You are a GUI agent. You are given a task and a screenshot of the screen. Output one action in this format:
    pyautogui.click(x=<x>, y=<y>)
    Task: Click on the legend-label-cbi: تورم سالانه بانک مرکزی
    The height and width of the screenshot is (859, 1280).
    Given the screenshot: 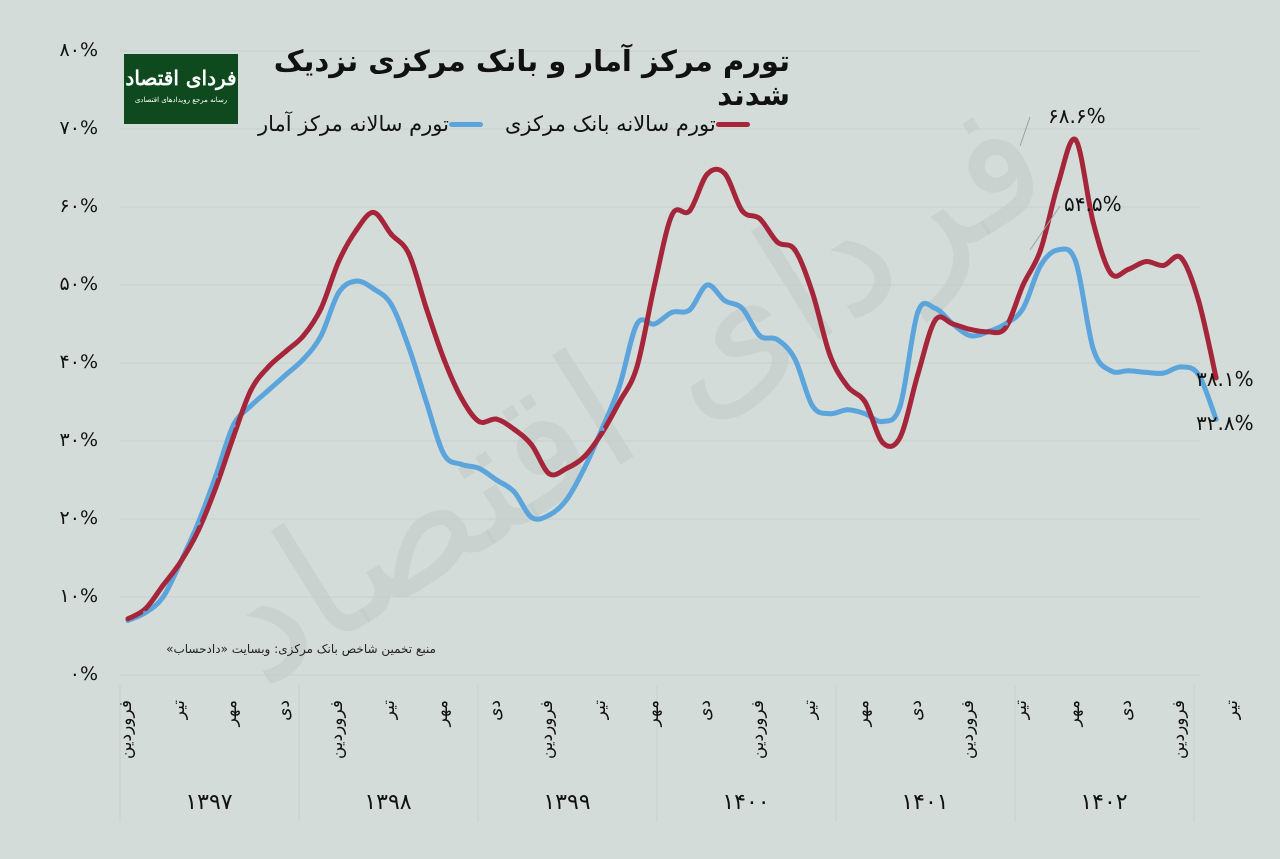 What is the action you would take?
    pyautogui.click(x=610, y=124)
    